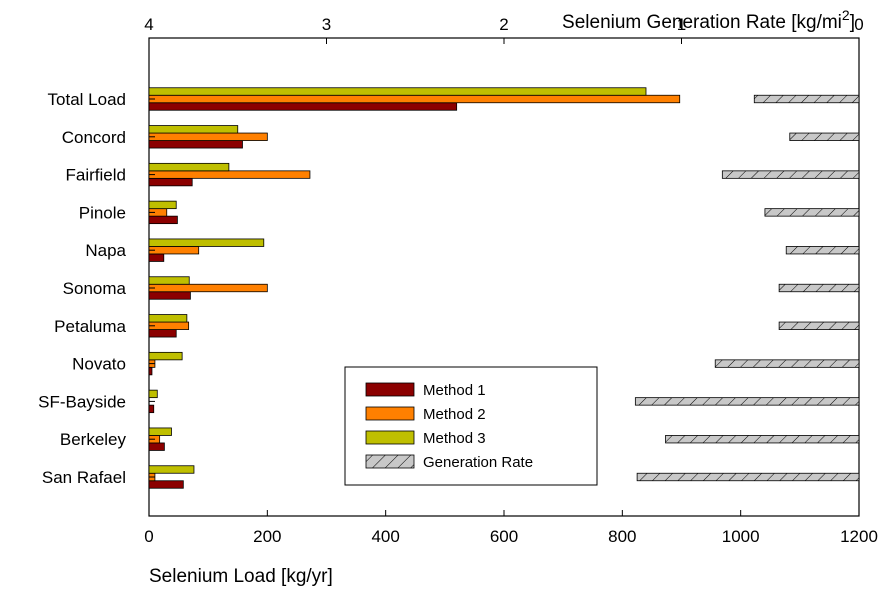 Image resolution: width=886 pixels, height=595 pixels. What do you see at coordinates (454, 438) in the screenshot?
I see `legend-label-method-3: Method 3` at bounding box center [454, 438].